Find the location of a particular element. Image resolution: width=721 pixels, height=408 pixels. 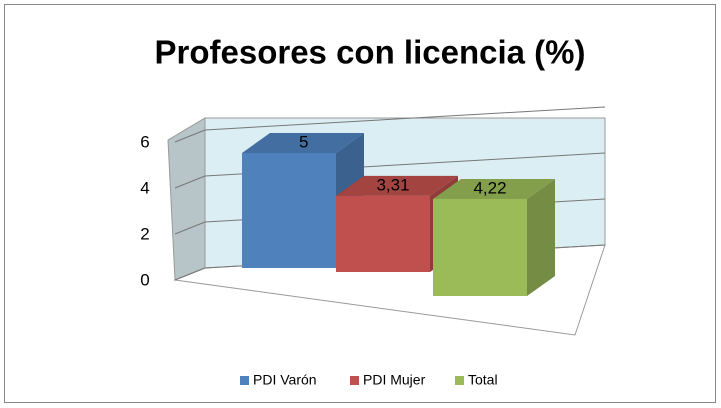

y-tick-label: 4 is located at coordinates (144, 187).